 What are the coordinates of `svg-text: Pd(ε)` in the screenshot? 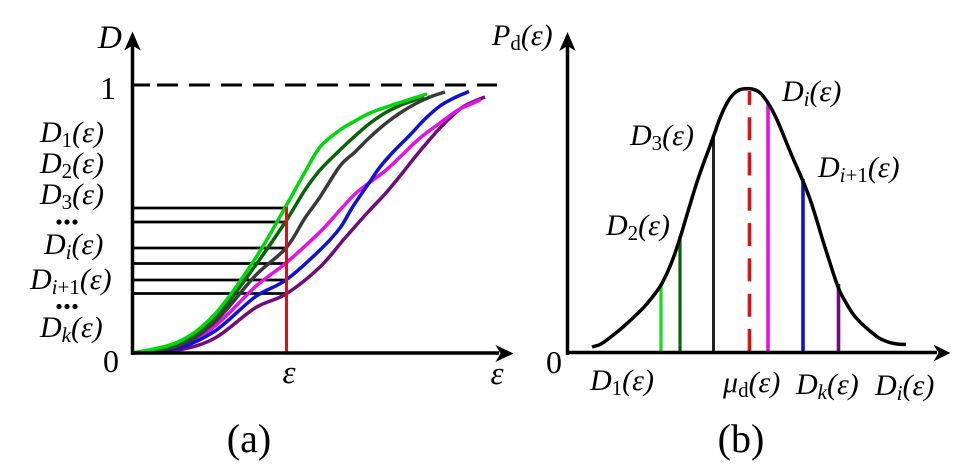 It's located at (522, 37).